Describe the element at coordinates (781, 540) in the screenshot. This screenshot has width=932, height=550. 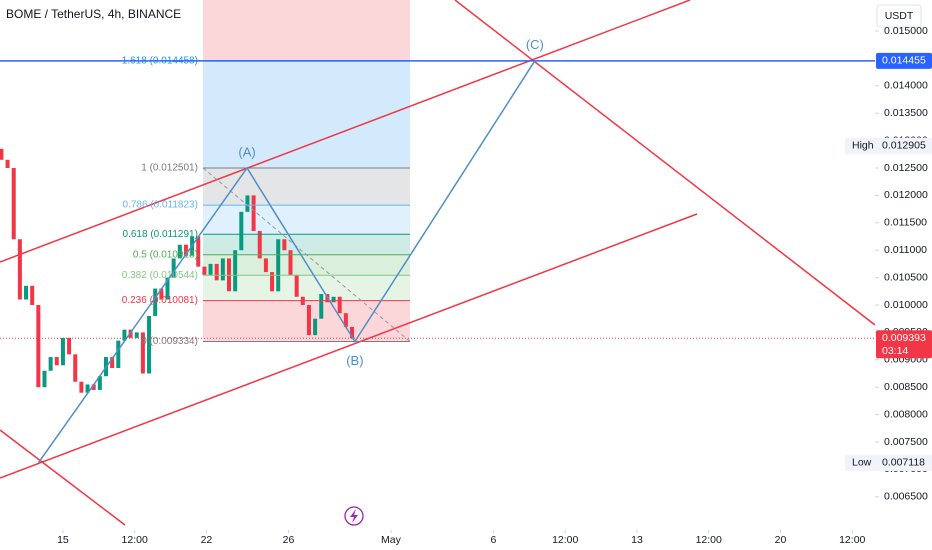
I see `x-tick-label: 20` at that location.